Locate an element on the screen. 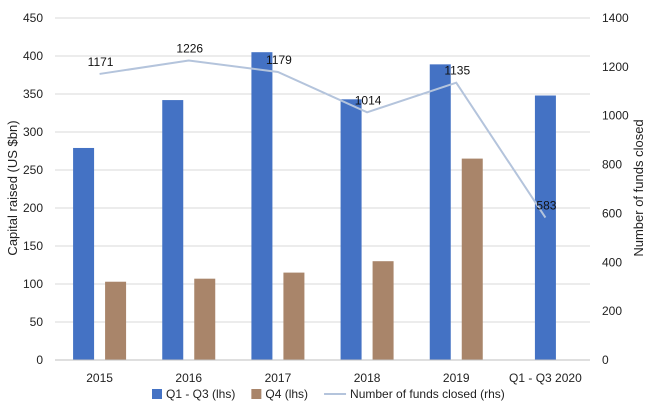 The image size is (658, 410). legend-label: Q4 (lhs) is located at coordinates (286, 394).